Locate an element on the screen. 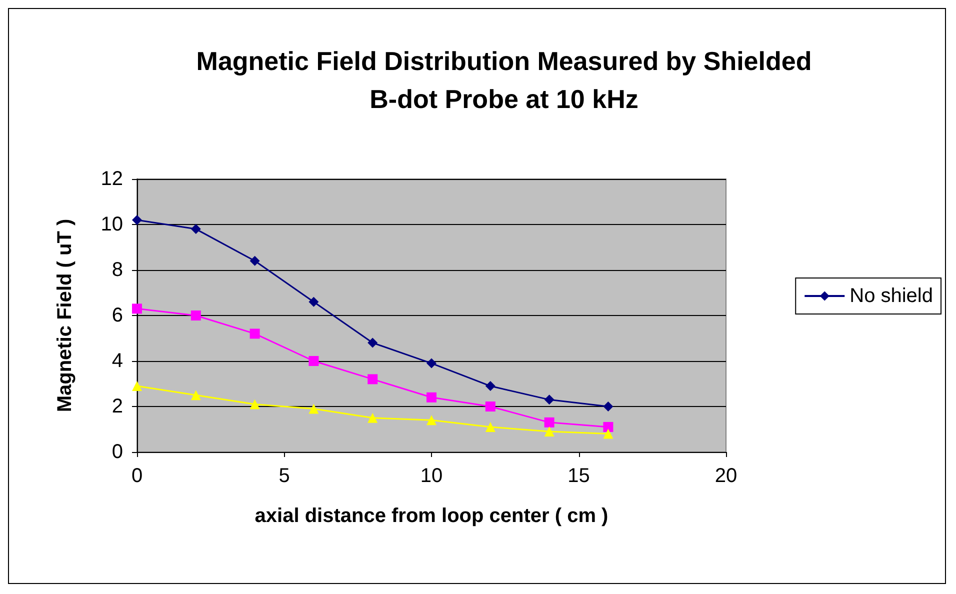  y-tick-label: 12 is located at coordinates (111, 179).